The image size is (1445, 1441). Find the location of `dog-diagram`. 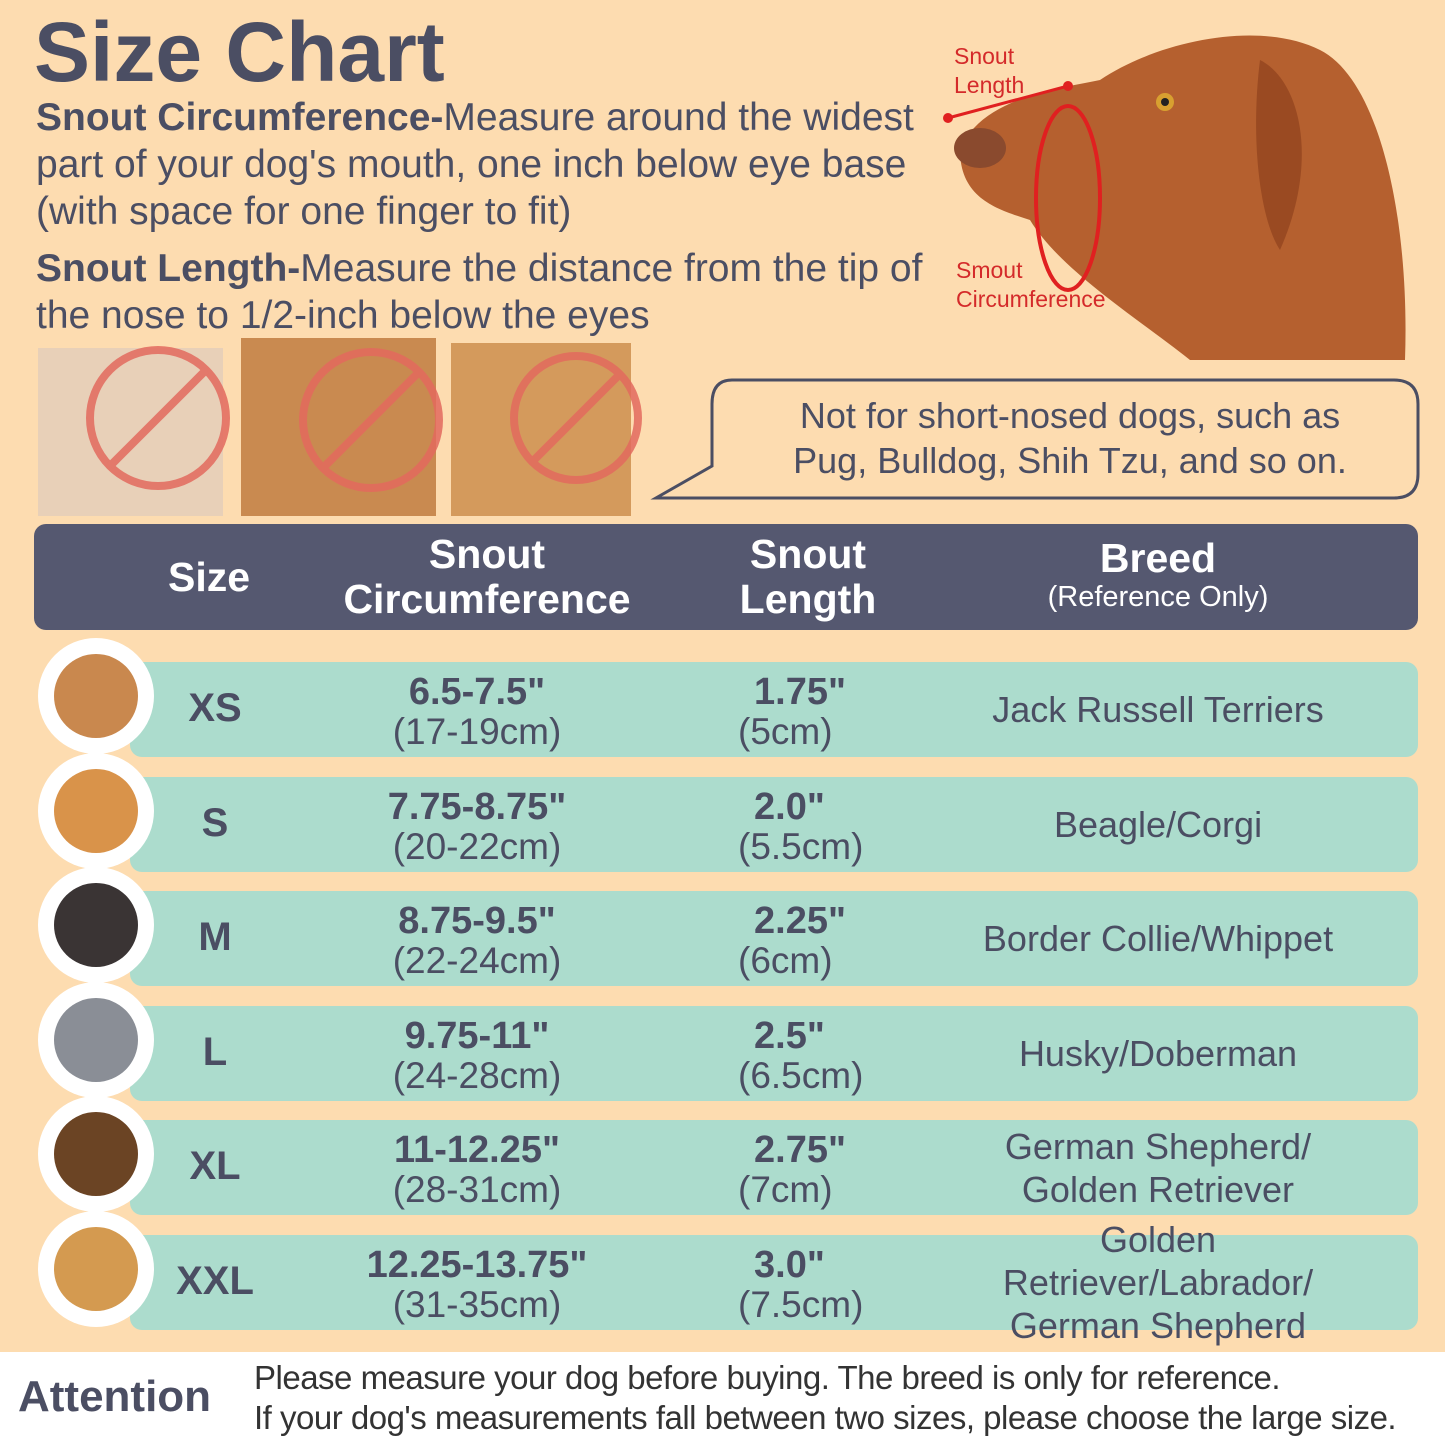

dog-diagram is located at coordinates (1174, 198).